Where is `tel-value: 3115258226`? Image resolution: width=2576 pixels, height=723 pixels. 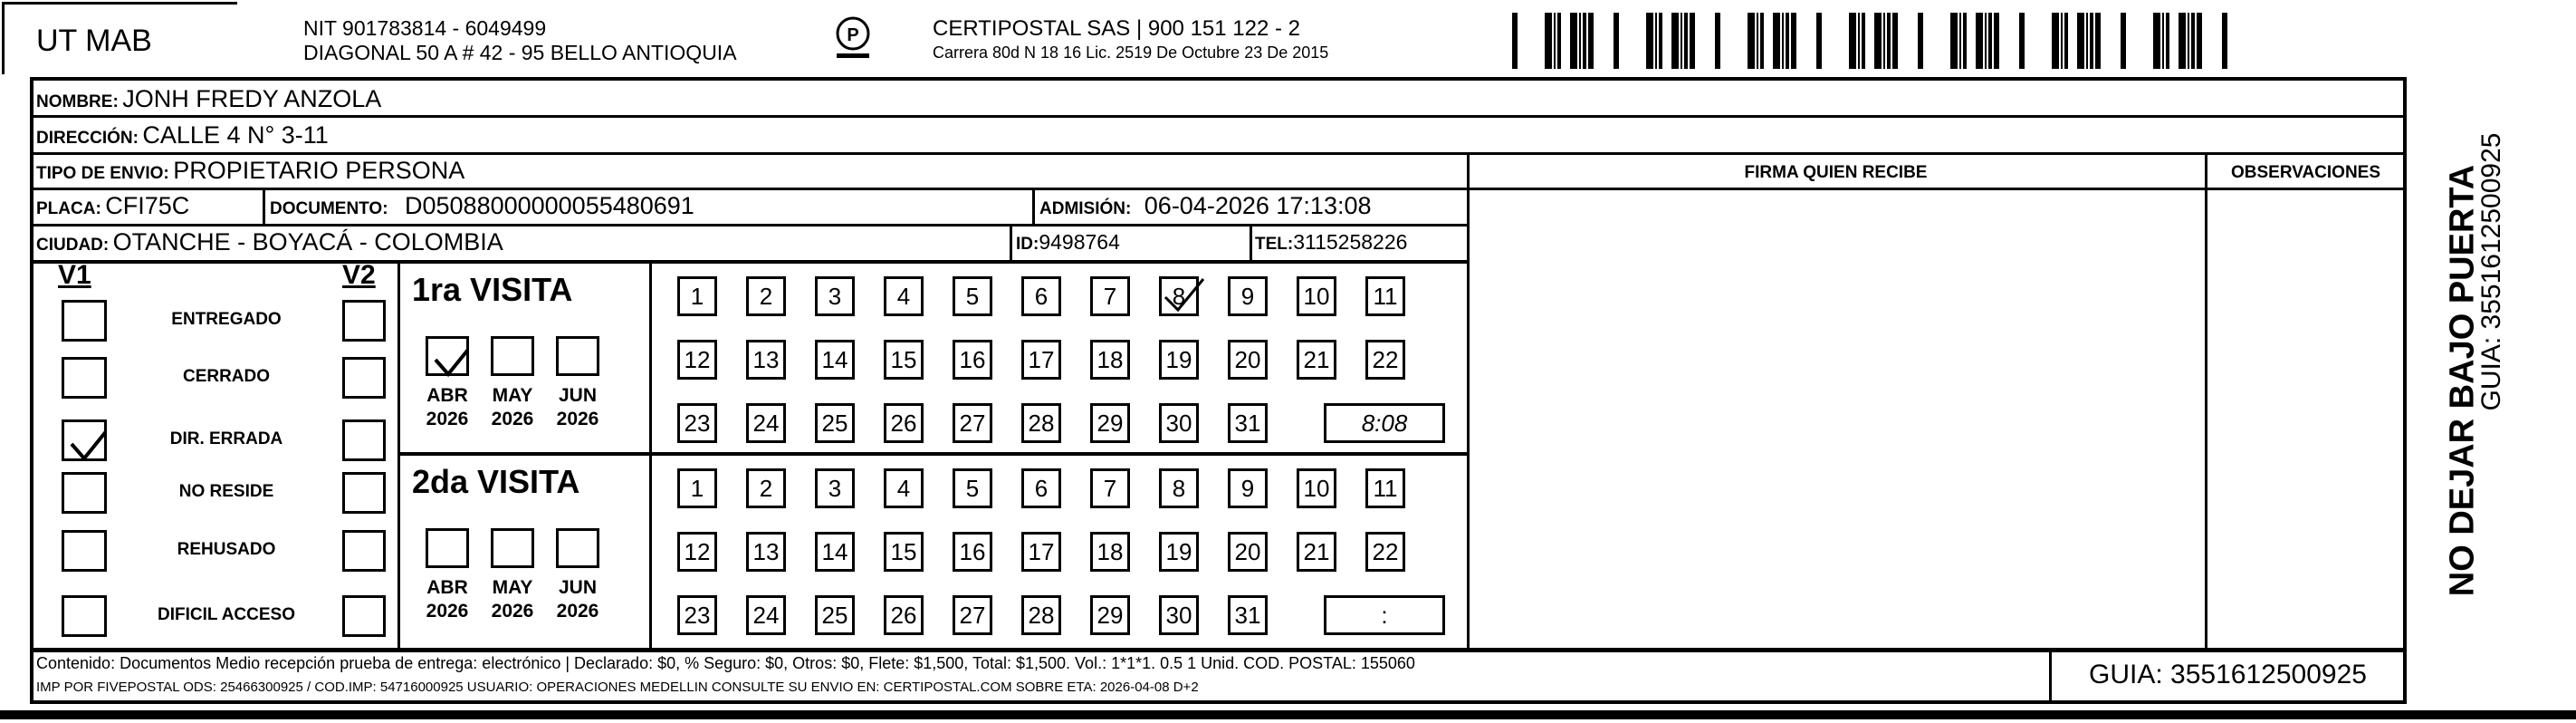 tel-value: 3115258226 is located at coordinates (1350, 242).